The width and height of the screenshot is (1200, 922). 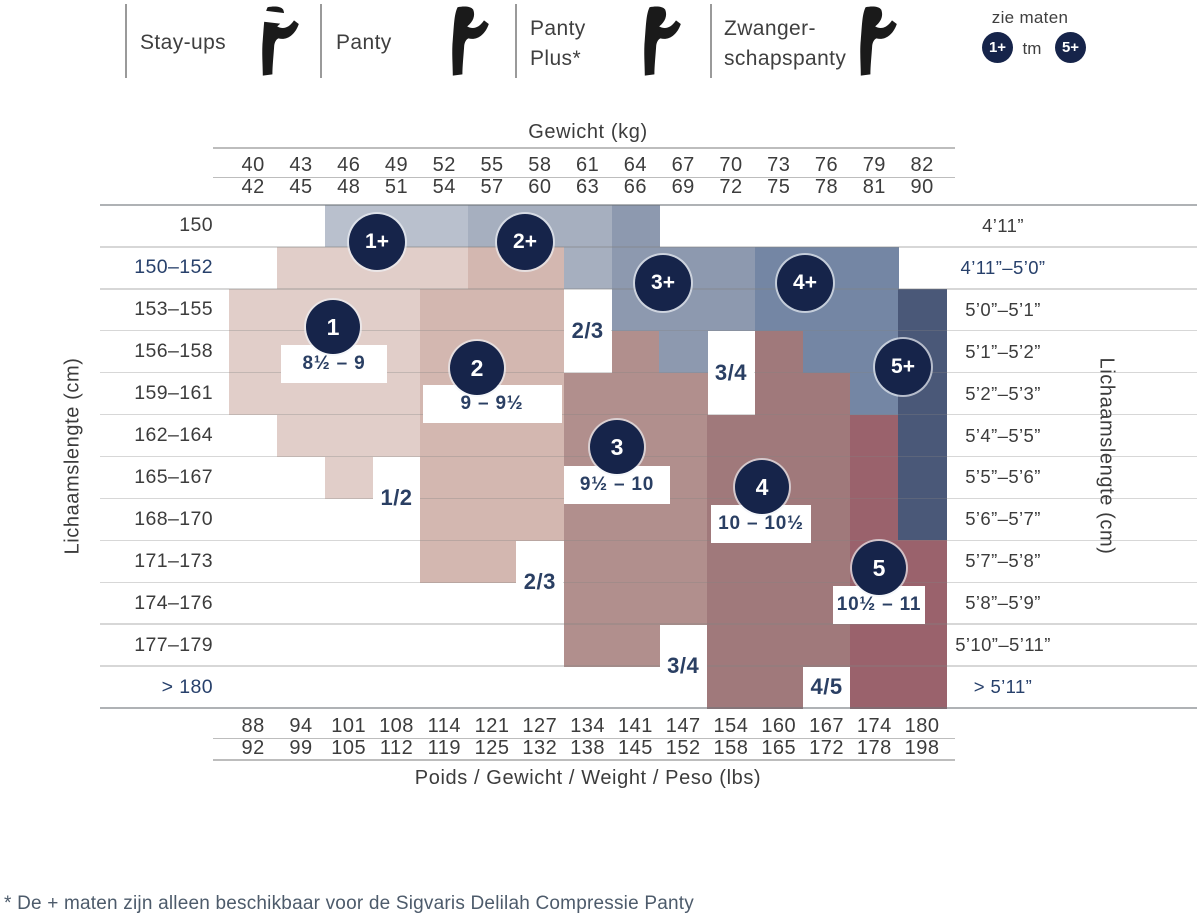 I want to click on ft-row-label: 5’10”–5’11”, so click(x=1003, y=645).